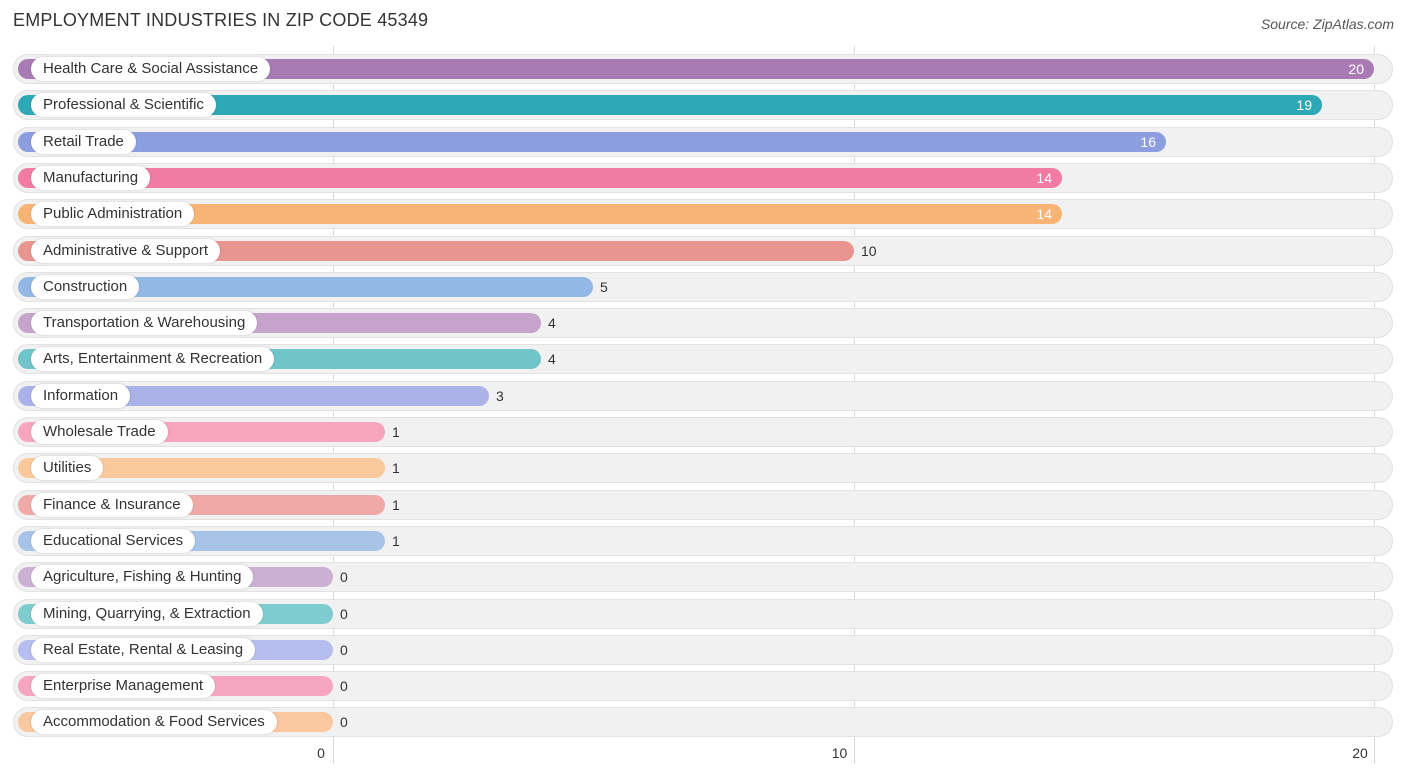  I want to click on category-label: Utilities, so click(67, 468).